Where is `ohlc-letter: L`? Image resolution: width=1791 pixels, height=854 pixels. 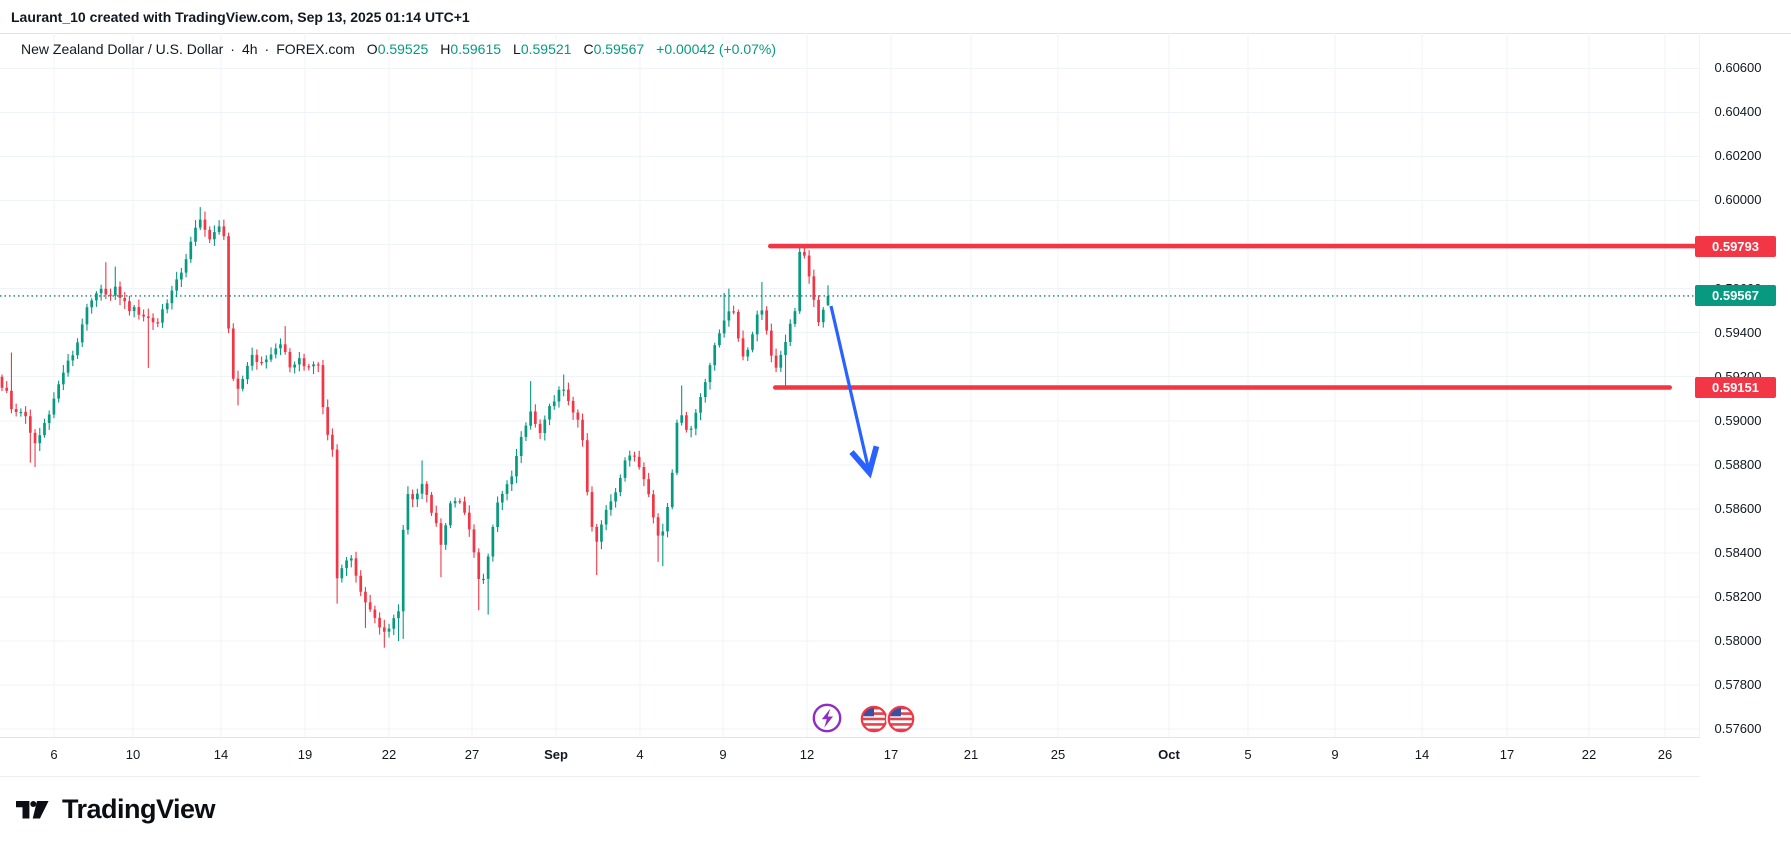
ohlc-letter: L is located at coordinates (517, 49).